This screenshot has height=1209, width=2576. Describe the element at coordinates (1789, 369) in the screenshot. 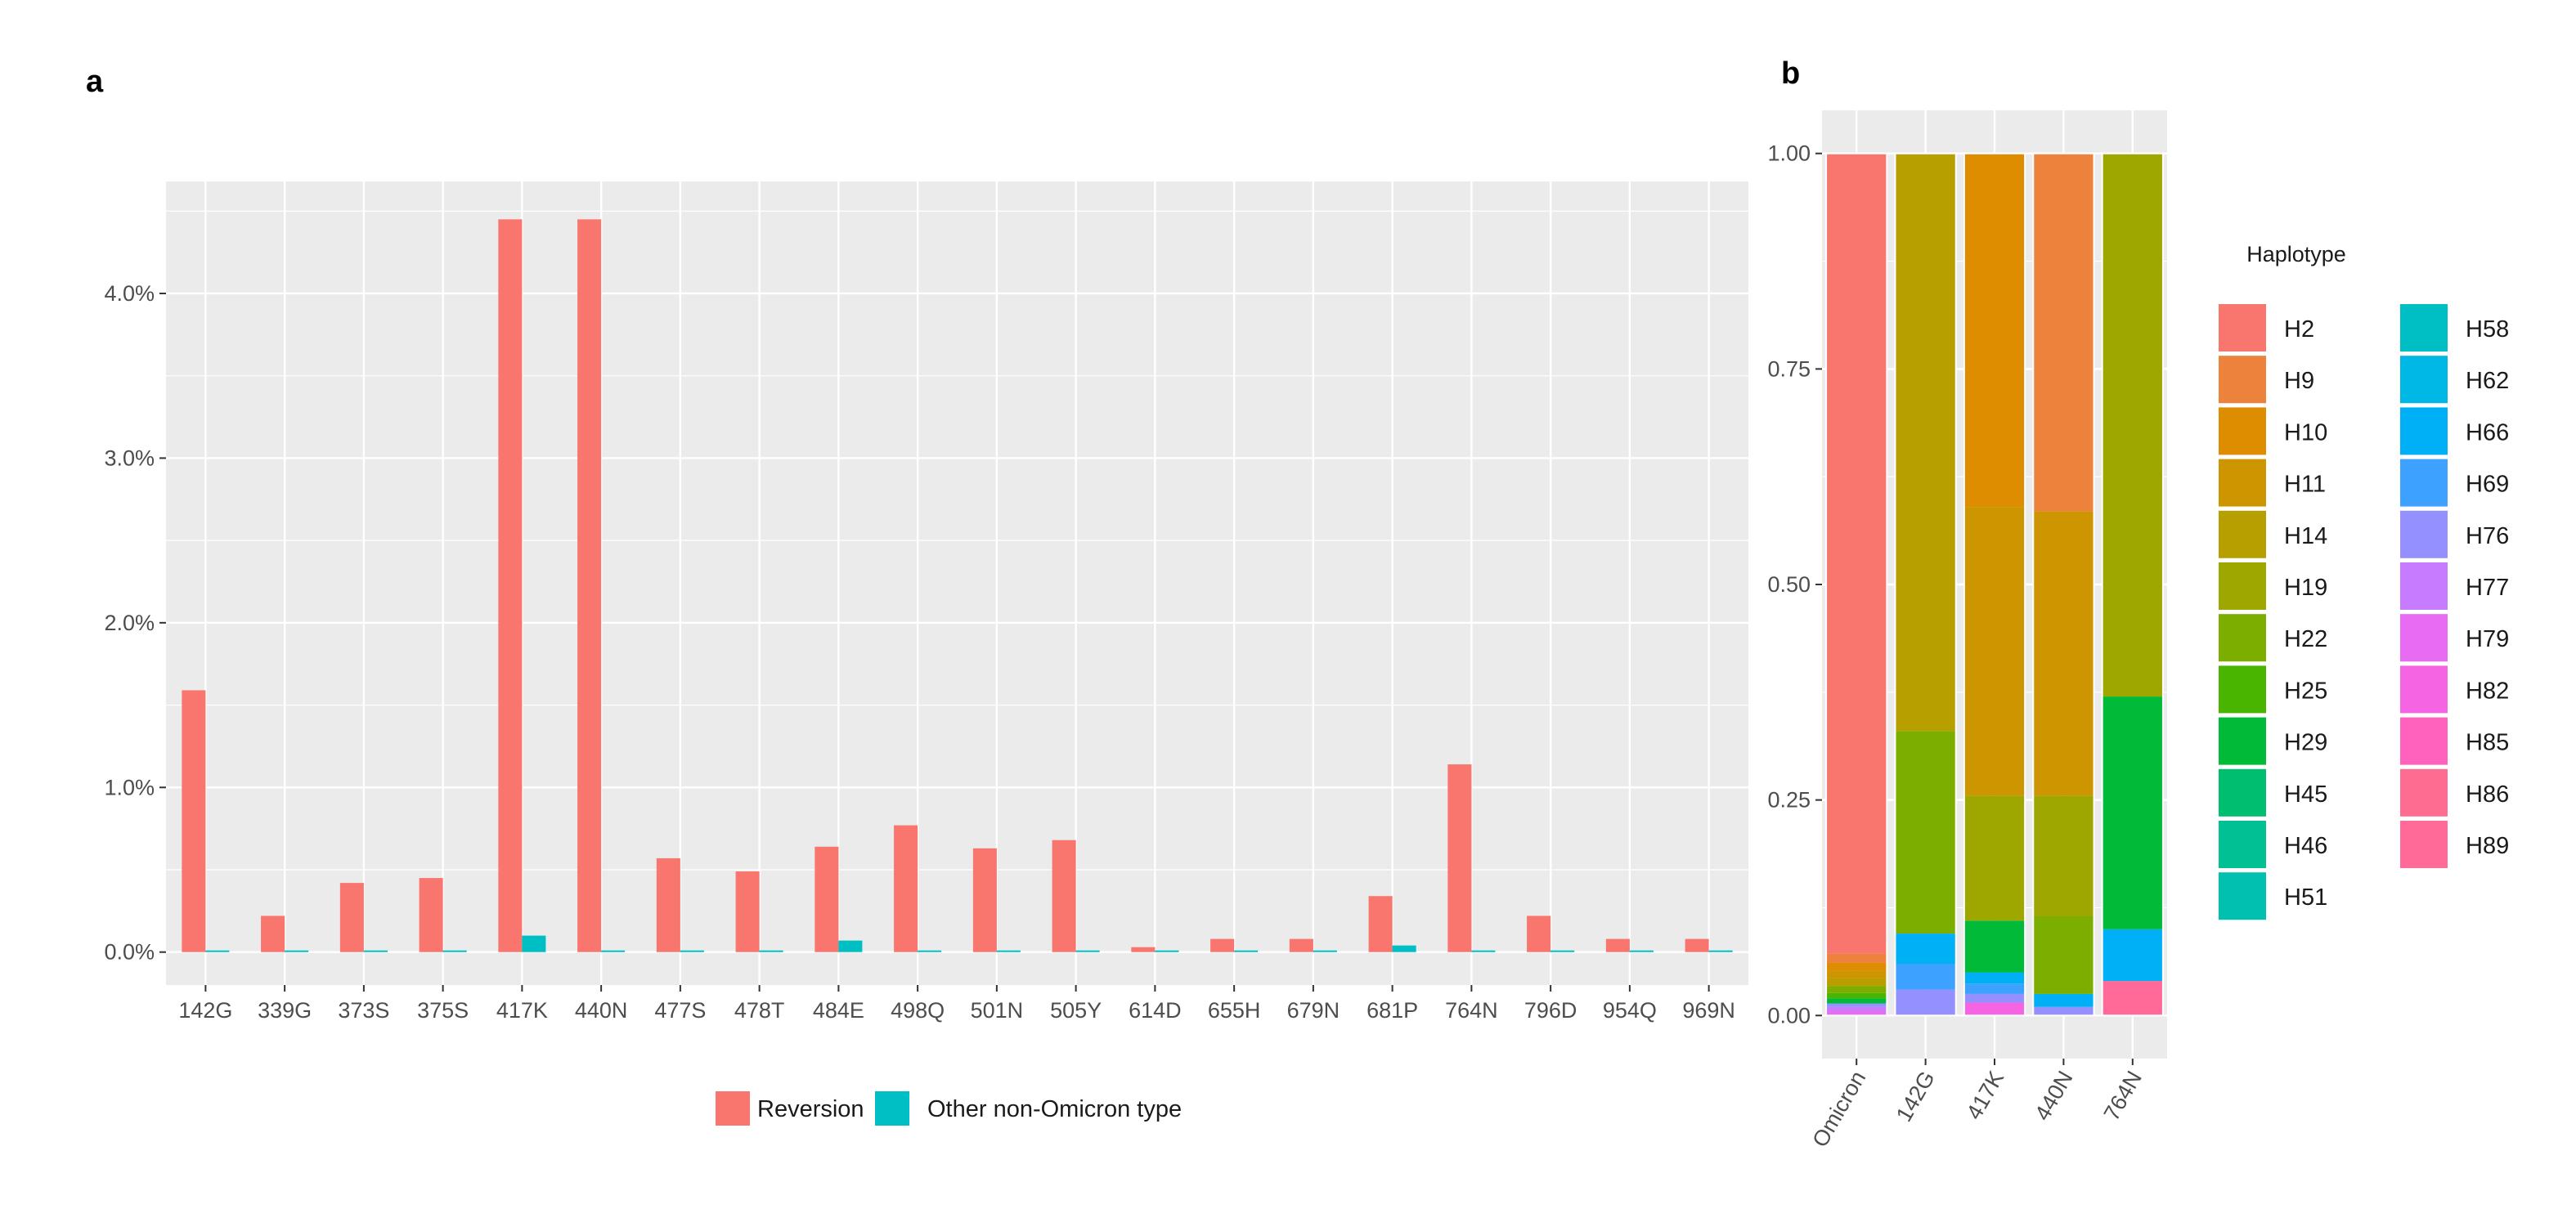

I see `y-tick-label: 0.75` at that location.